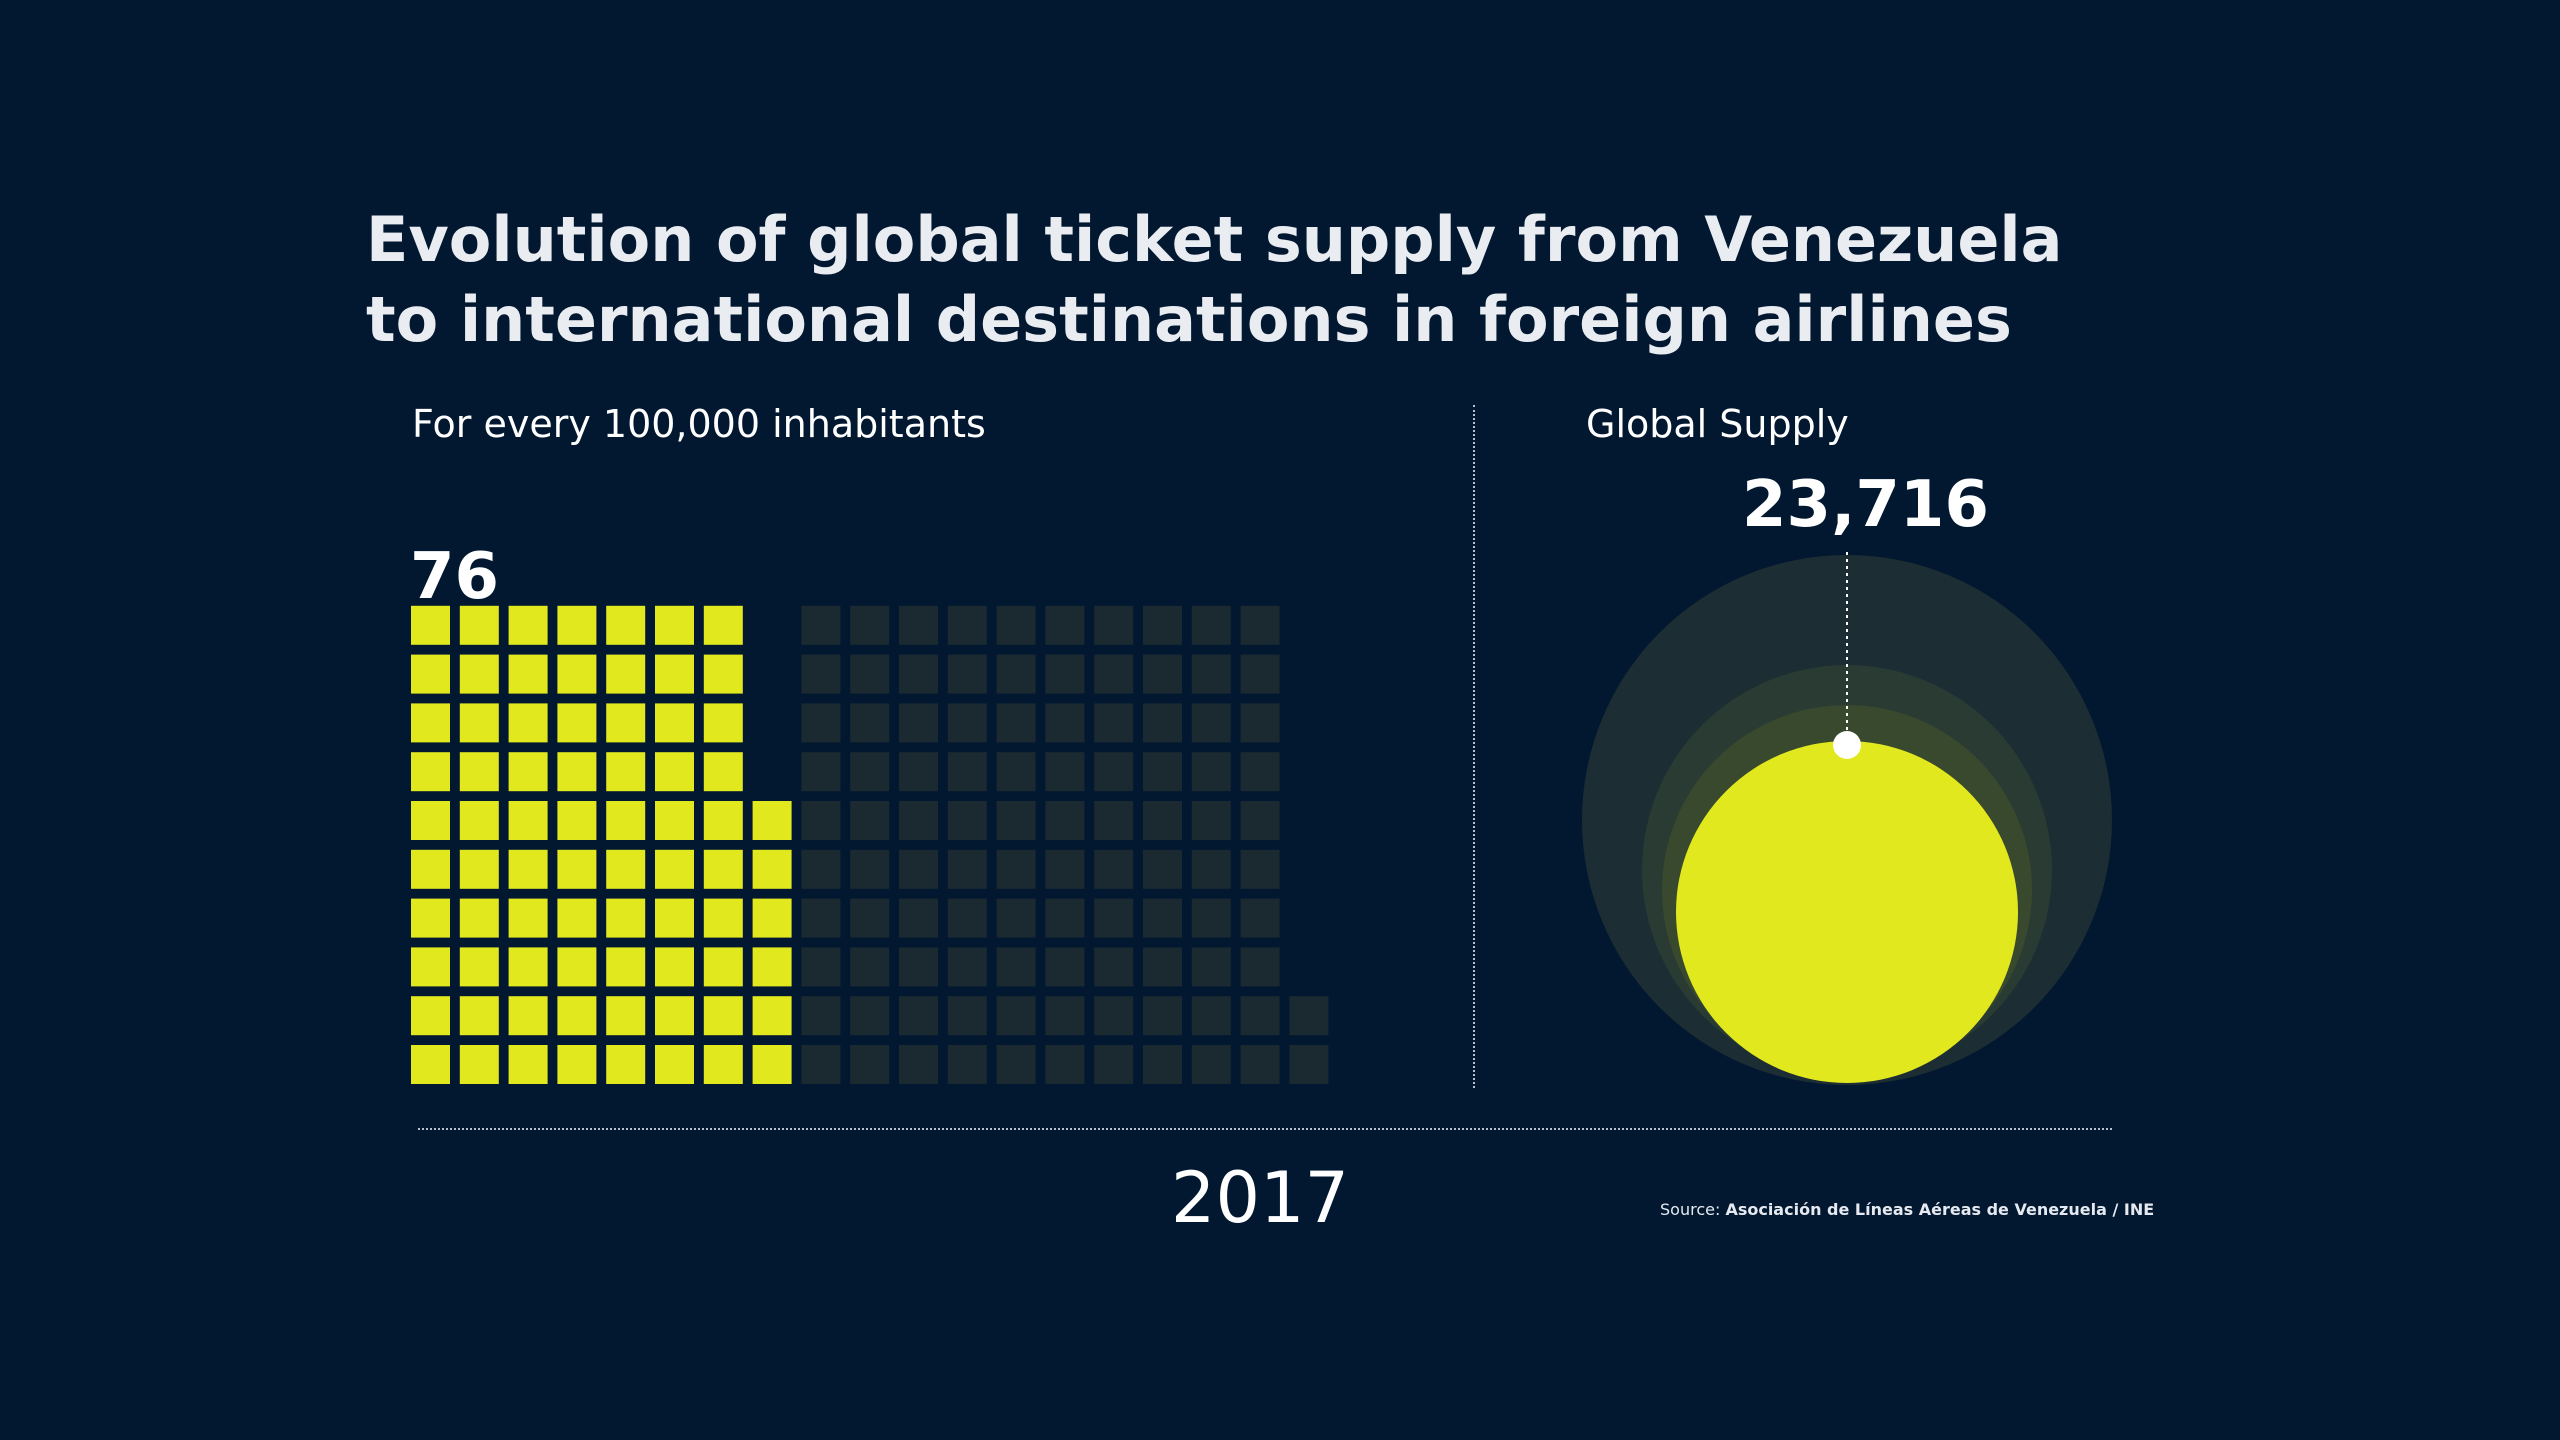 Image resolution: width=2560 pixels, height=1440 pixels. What do you see at coordinates (1847, 745) in the screenshot?
I see `supply-marker-dot` at bounding box center [1847, 745].